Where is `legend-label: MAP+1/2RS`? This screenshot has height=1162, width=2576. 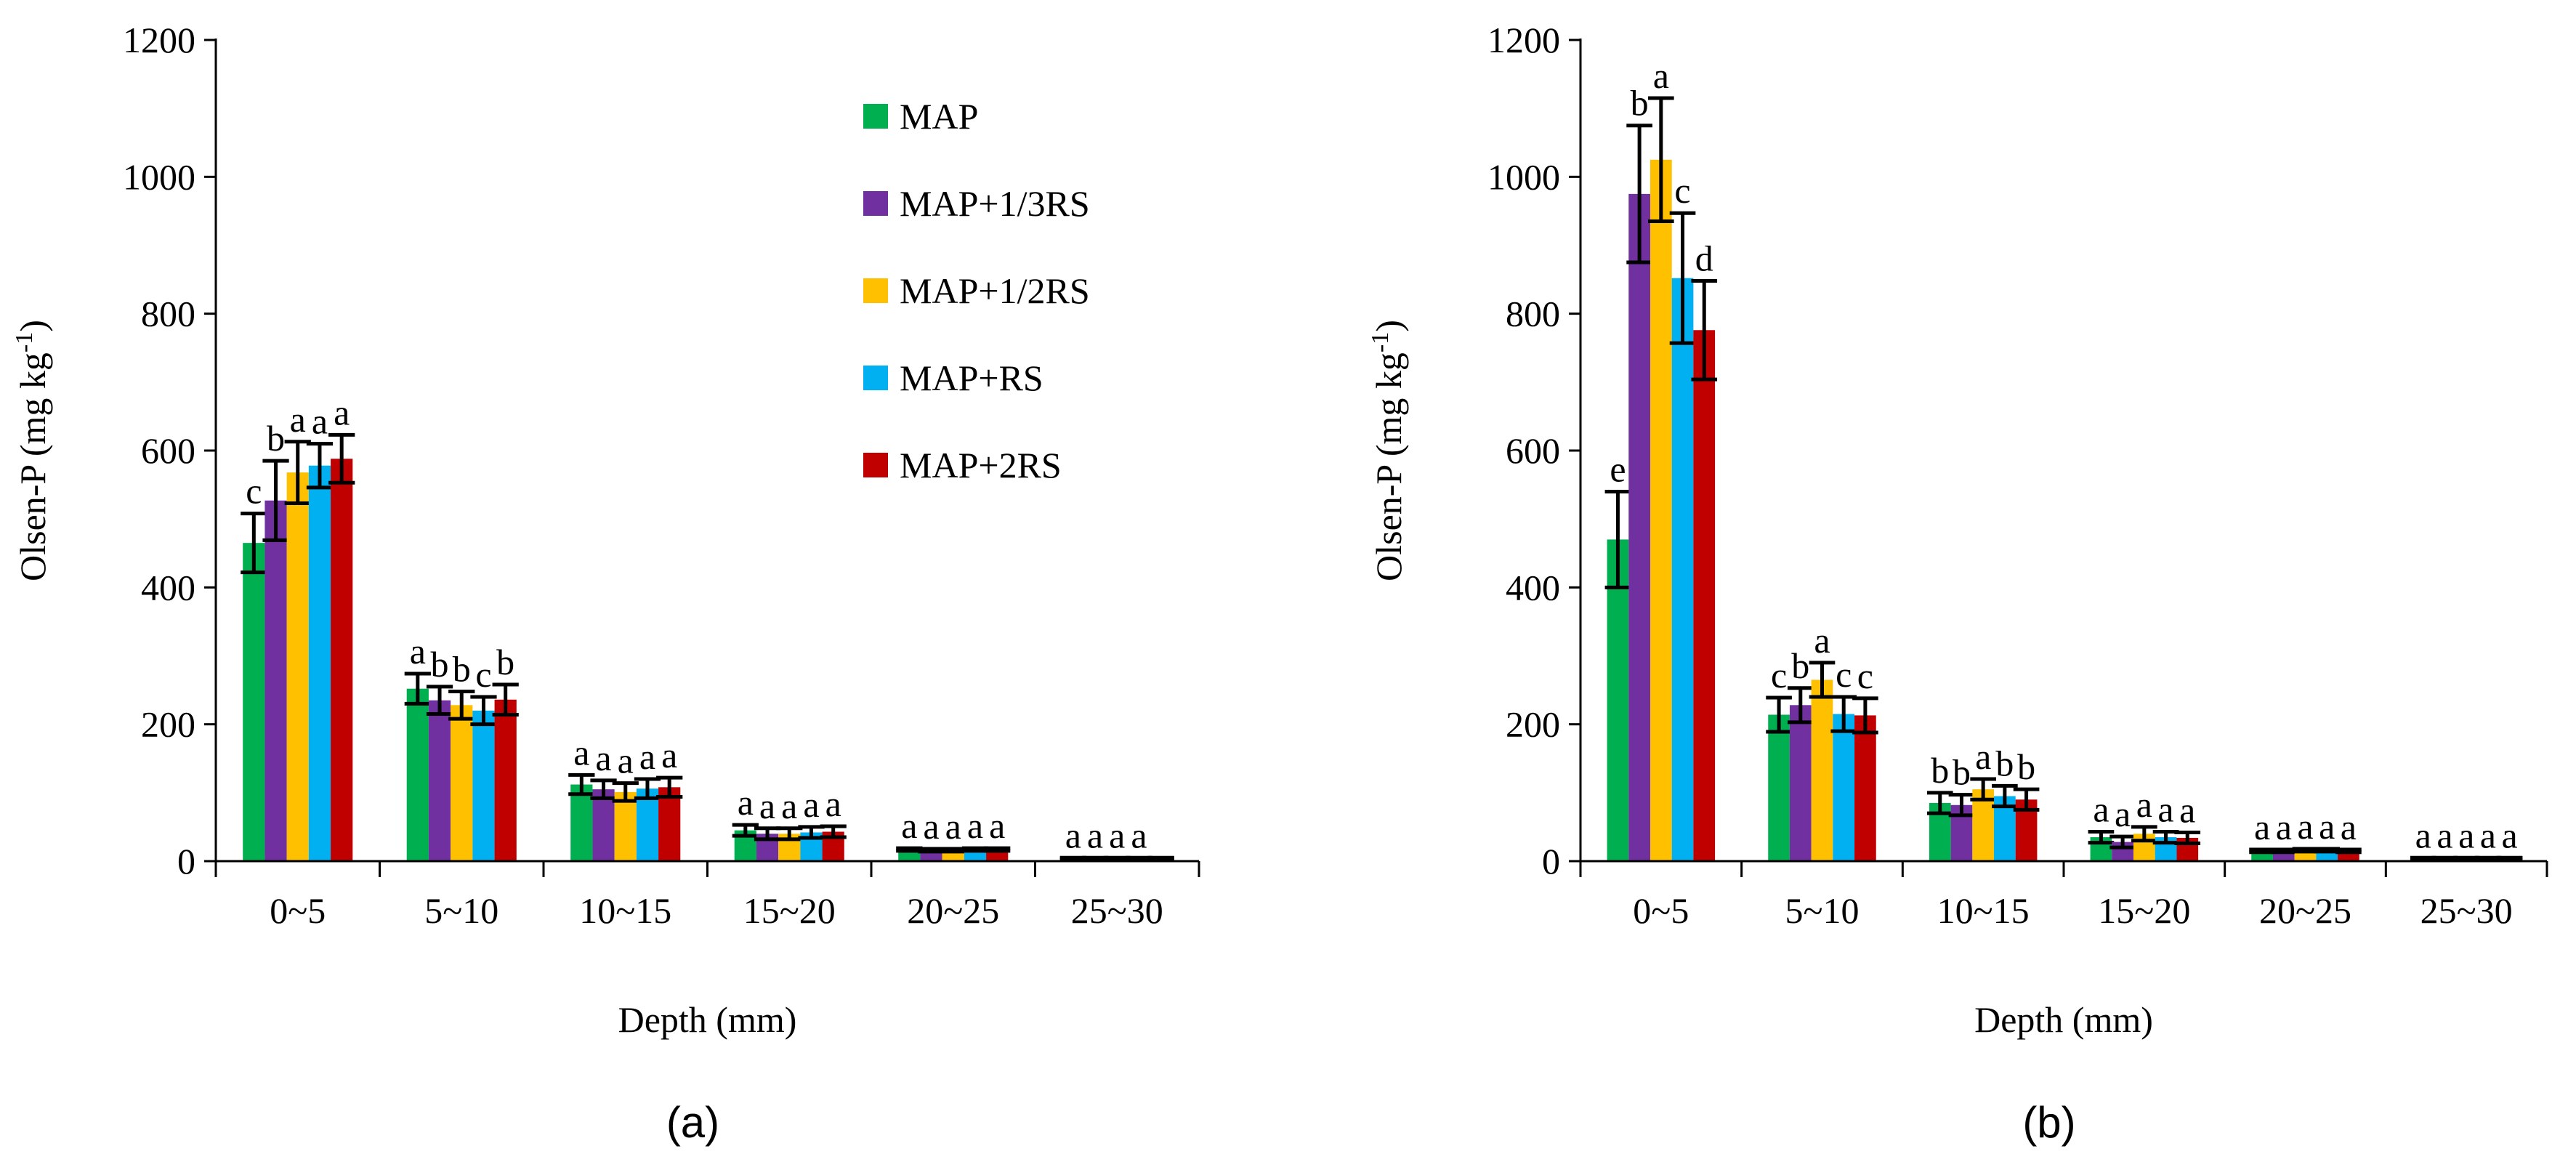
legend-label: MAP+1/2RS is located at coordinates (995, 291).